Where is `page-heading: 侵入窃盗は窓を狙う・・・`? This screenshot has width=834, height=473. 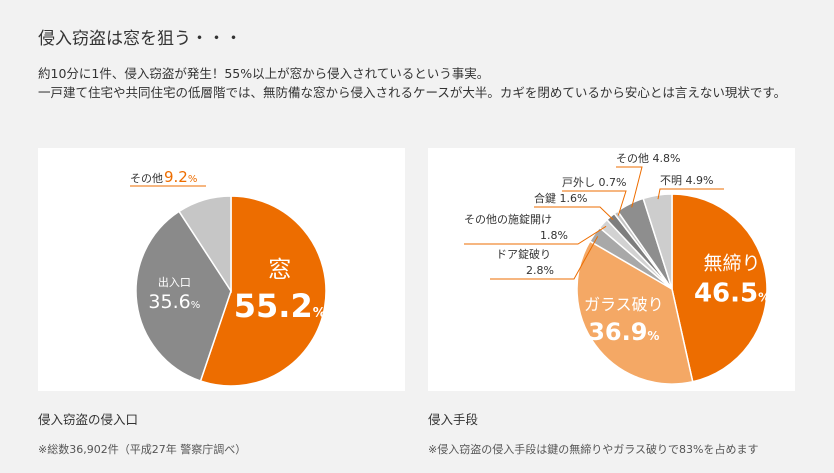
page-heading: 侵入窃盗は窓を狙う・・・ is located at coordinates (140, 39).